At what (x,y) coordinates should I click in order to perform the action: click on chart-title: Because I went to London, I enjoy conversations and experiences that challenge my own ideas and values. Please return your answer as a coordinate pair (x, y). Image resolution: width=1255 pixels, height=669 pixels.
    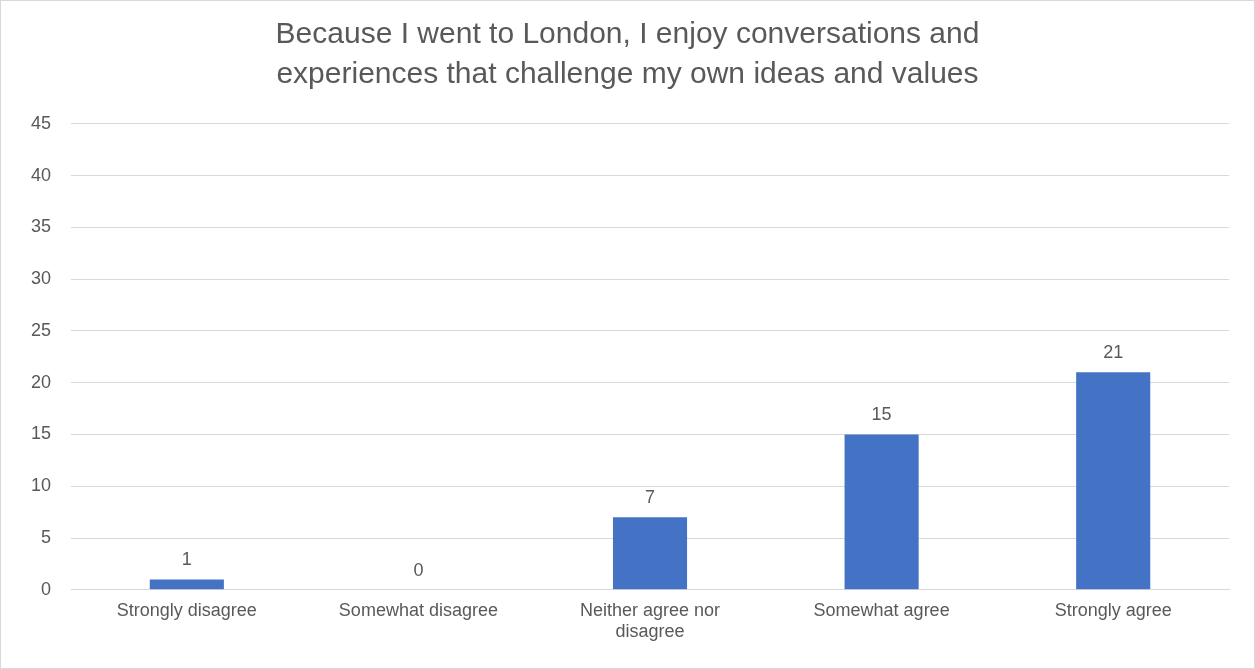
    Looking at the image, I should click on (627, 53).